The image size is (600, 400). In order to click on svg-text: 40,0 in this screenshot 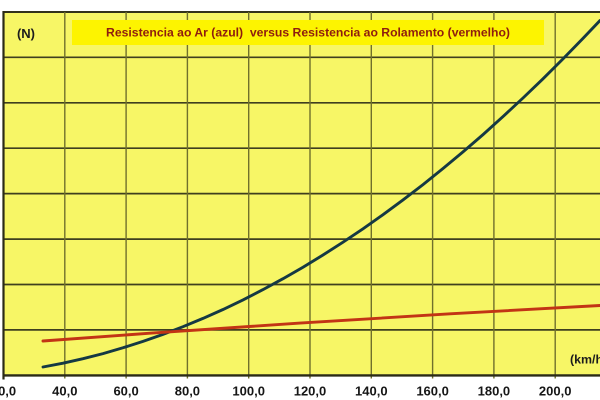, I will do `click(64, 391)`.